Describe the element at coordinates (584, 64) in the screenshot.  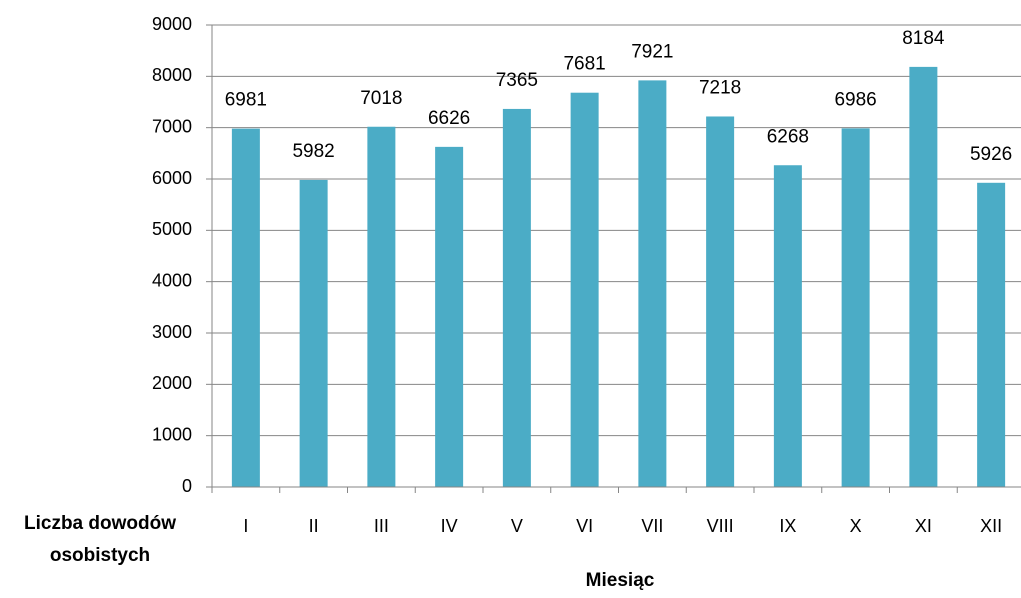
I see `data-label: 7681` at that location.